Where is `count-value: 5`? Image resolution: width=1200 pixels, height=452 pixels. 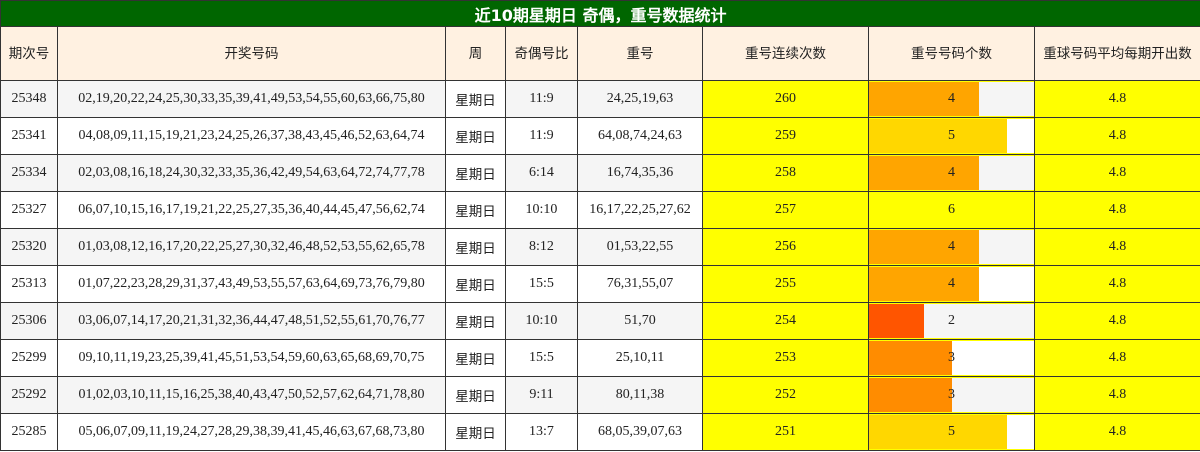
count-value: 5 is located at coordinates (951, 135).